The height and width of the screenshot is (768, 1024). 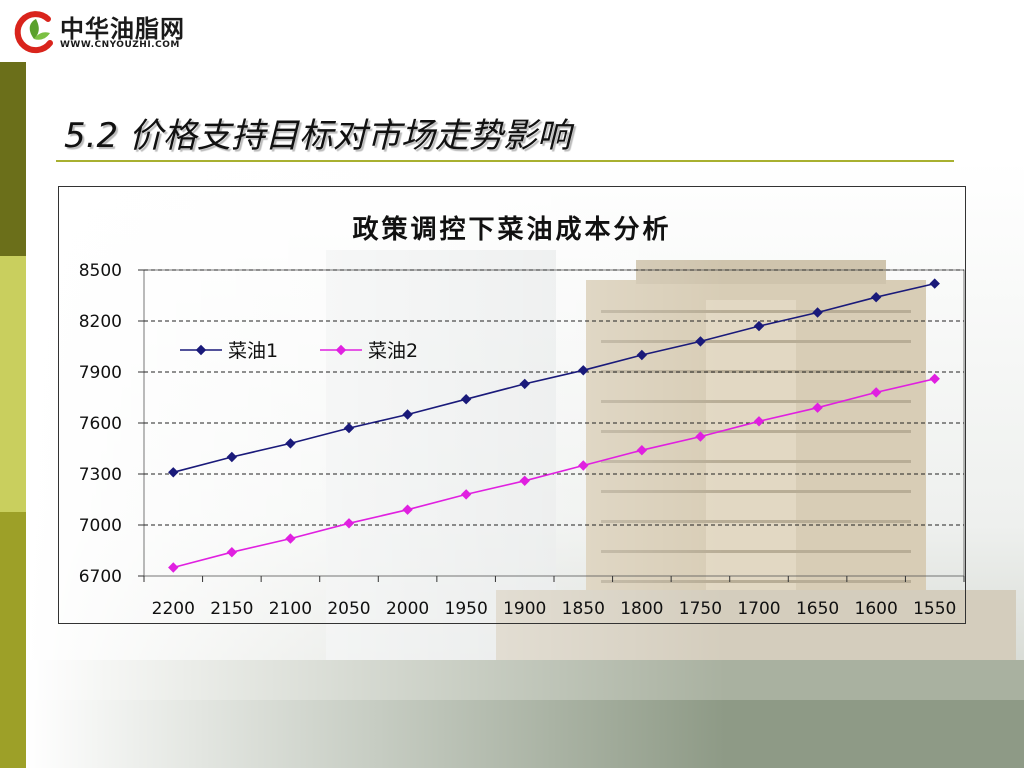 I want to click on y-tick-label: 7900, so click(x=100, y=373).